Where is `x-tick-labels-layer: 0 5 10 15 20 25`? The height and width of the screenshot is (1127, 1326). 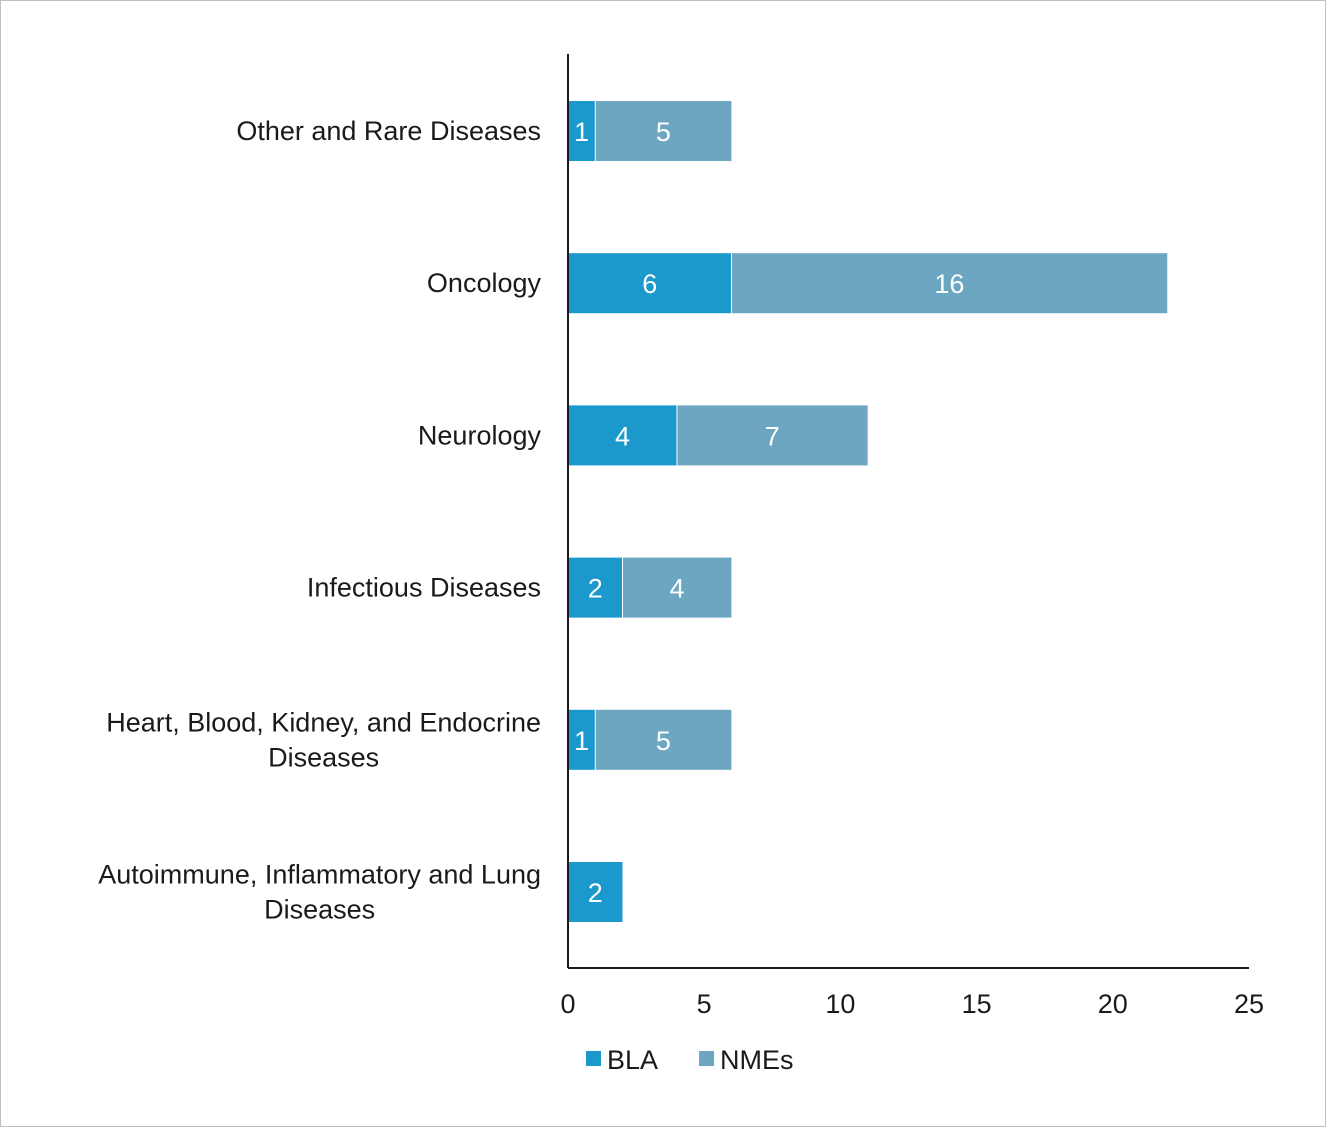
x-tick-labels-layer: 0 5 10 15 20 25 is located at coordinates (912, 1004).